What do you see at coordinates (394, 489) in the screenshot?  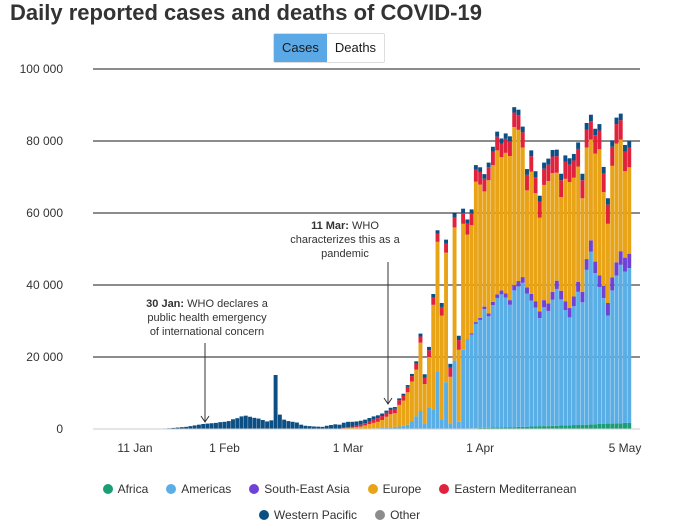 I see `legend-item-europe: Europe` at bounding box center [394, 489].